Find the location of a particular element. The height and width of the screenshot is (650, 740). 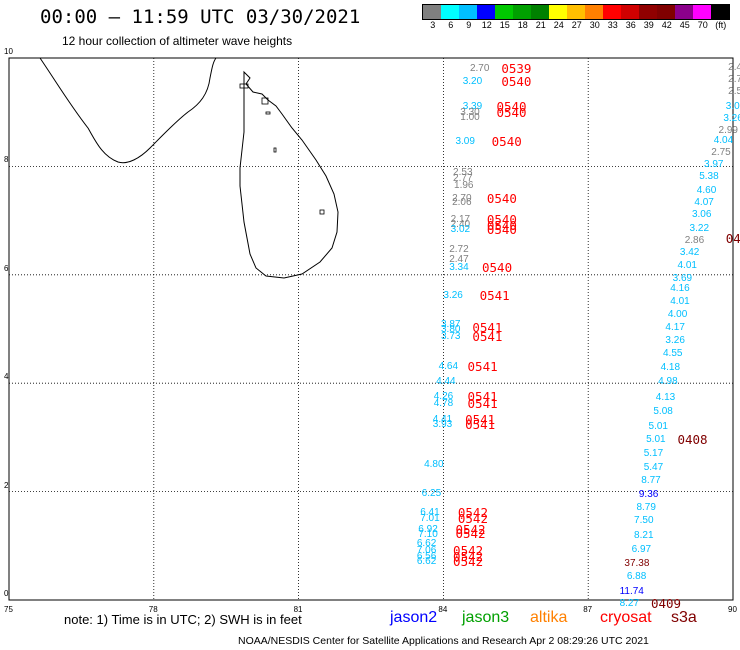

wave-height-label: 2.4 is located at coordinates (734, 67).